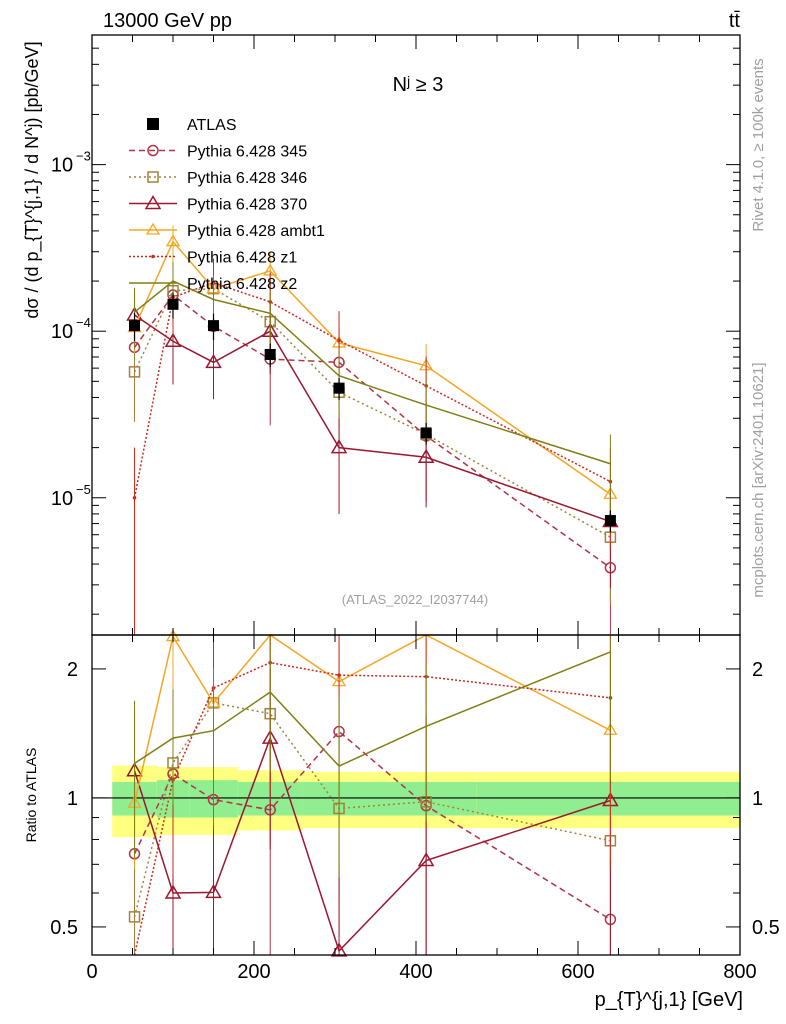  I want to click on legend-item-atlas: ATLAS, so click(192, 125).